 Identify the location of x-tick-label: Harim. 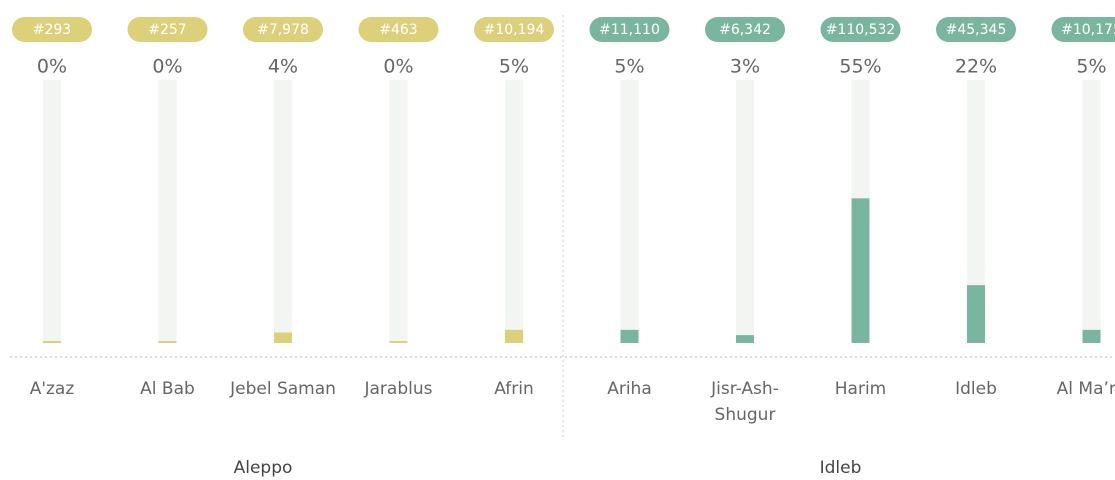
(860, 389).